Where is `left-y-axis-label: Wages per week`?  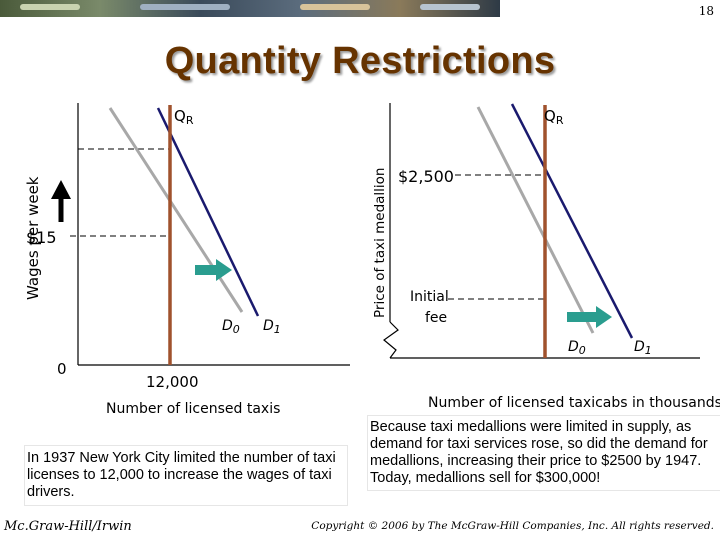 left-y-axis-label: Wages per week is located at coordinates (33, 238).